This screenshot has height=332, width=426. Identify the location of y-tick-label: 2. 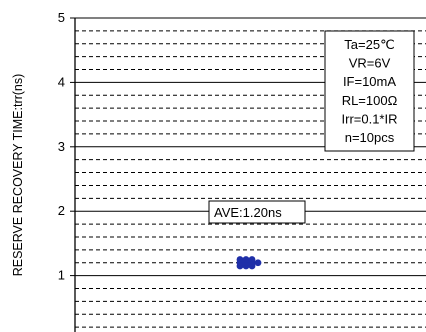
(61, 210).